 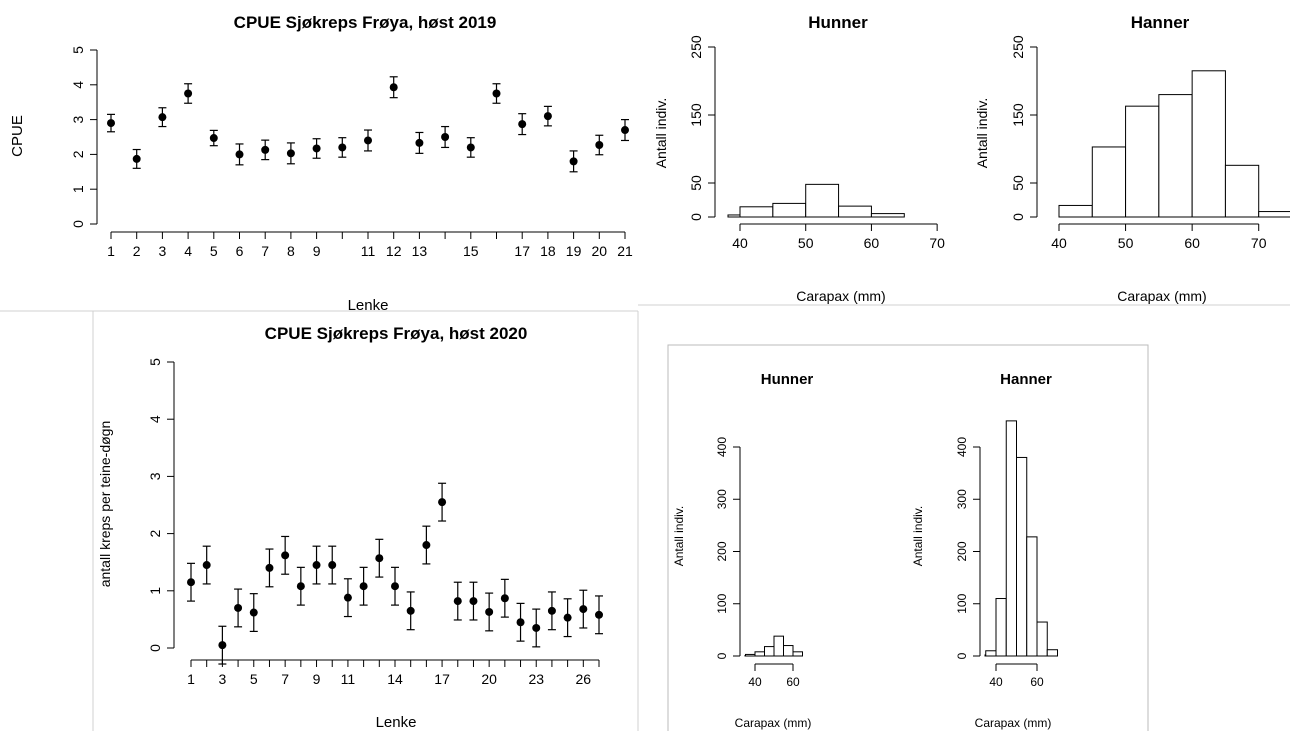 What do you see at coordinates (240, 251) in the screenshot?
I see `x-tick-label: 6` at bounding box center [240, 251].